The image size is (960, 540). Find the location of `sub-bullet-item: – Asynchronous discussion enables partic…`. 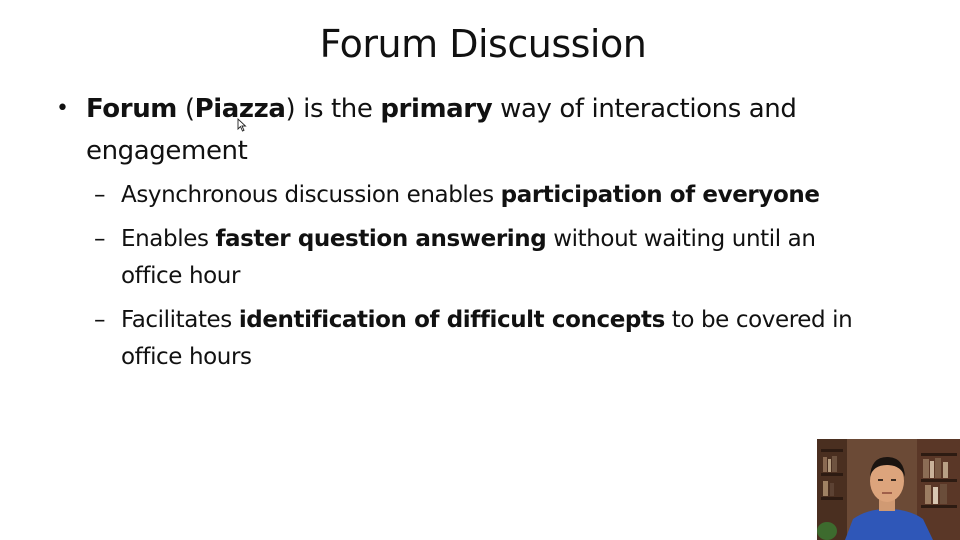

sub-bullet-item: – Asynchronous discussion enables partic… is located at coordinates (494, 195).